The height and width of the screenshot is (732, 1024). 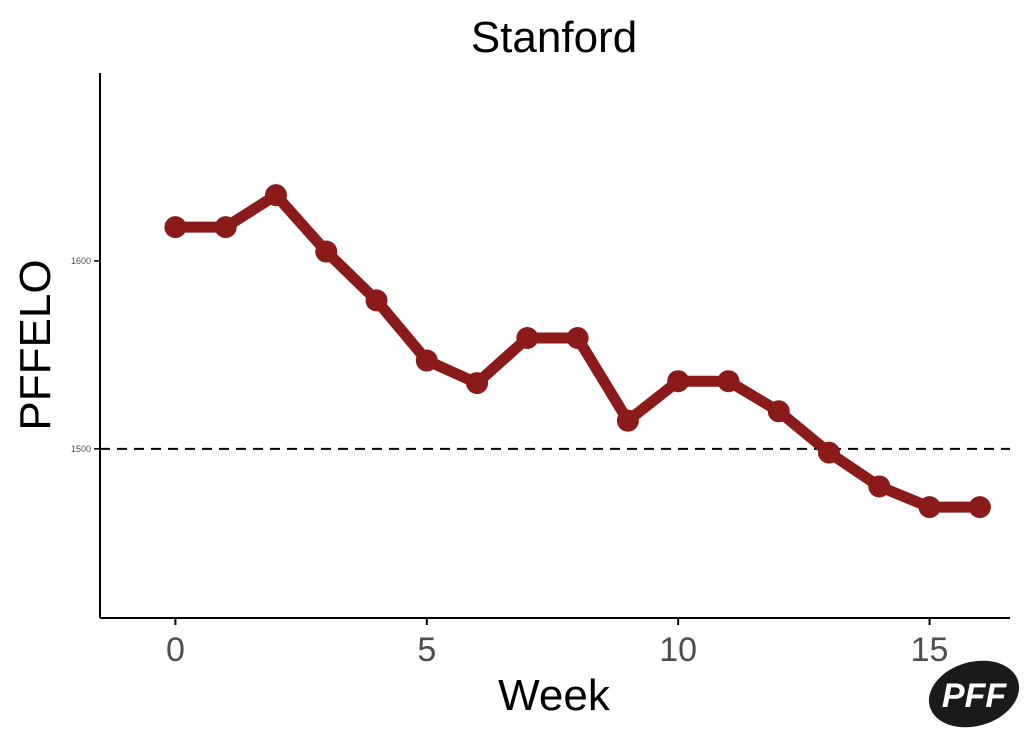 I want to click on pff-logo-shape, so click(x=974, y=694).